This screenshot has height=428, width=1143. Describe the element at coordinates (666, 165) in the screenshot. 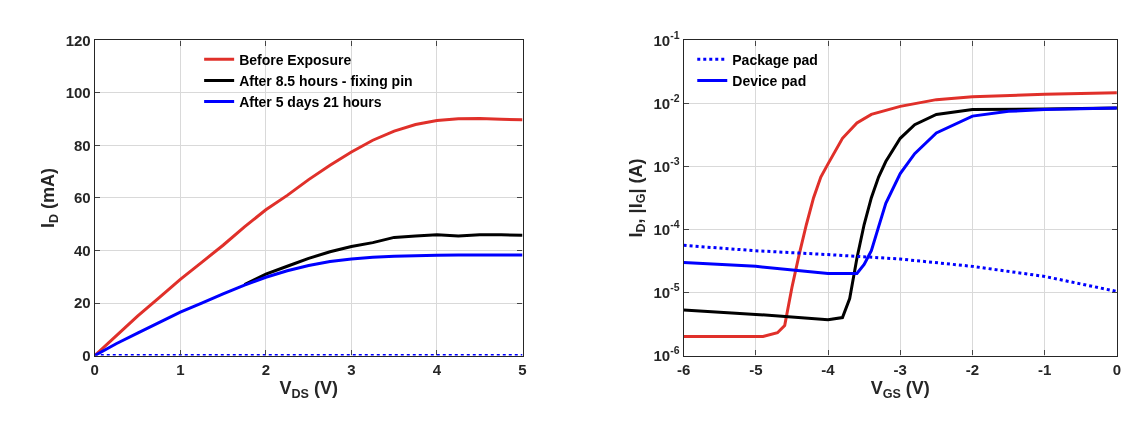

I see `y-tick-label: 10$^{-3}$` at that location.